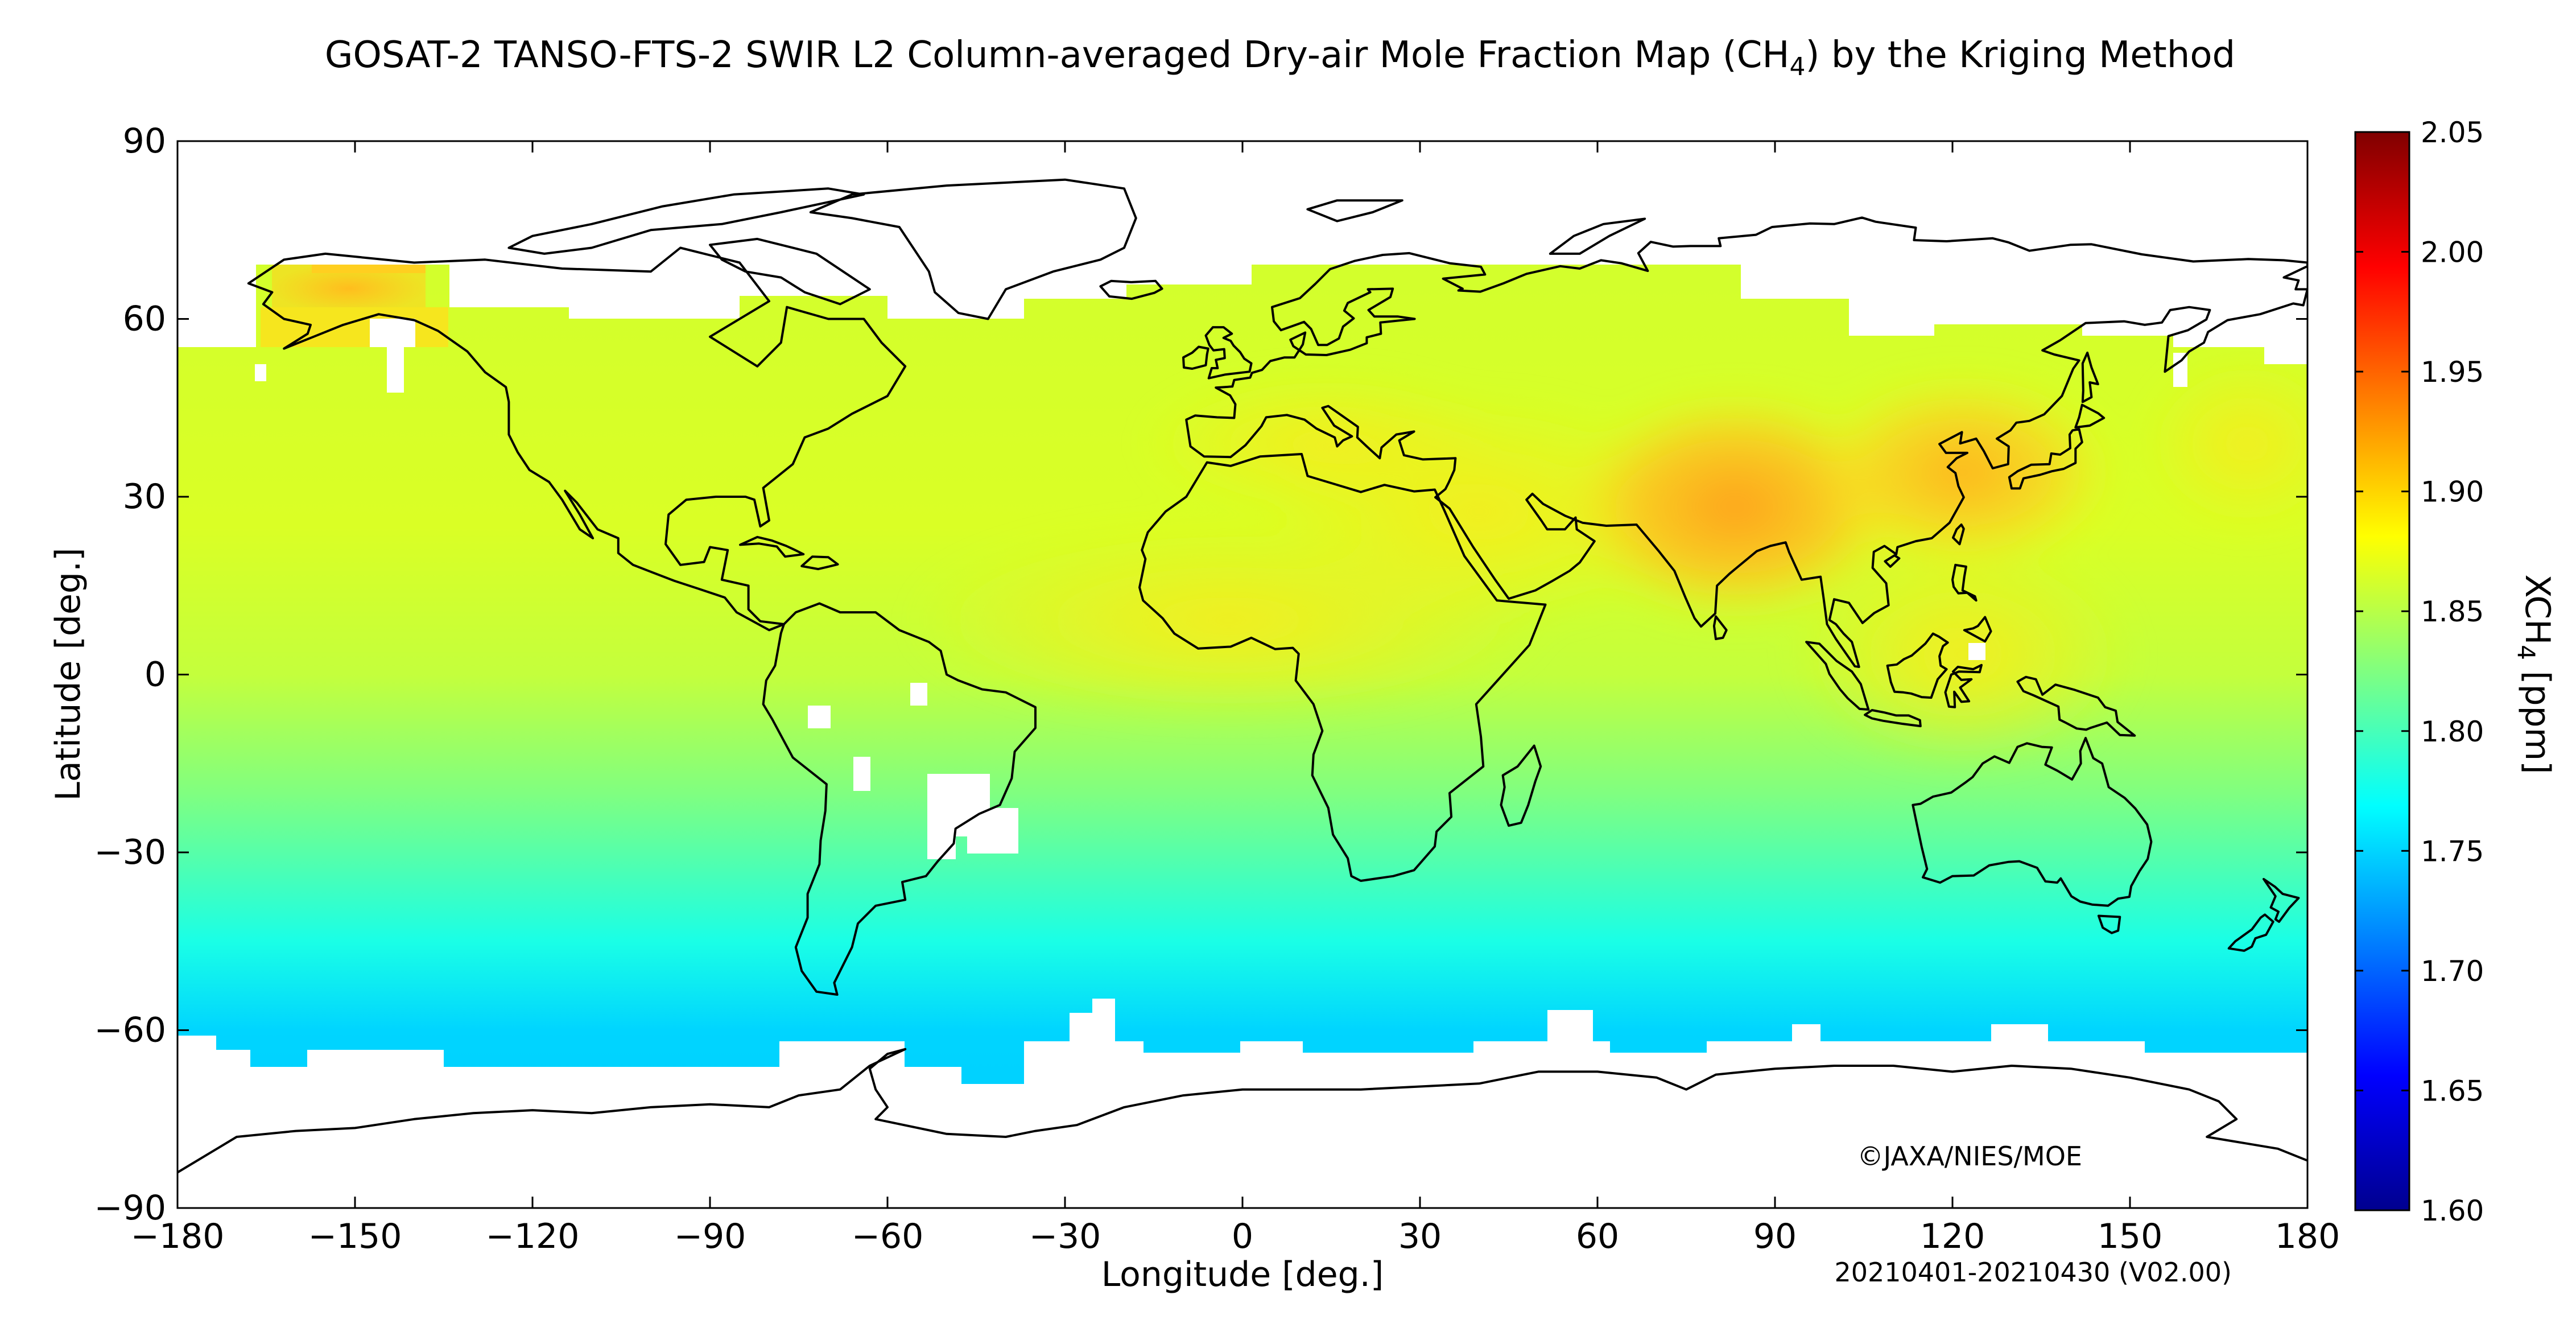 The image size is (2576, 1344). What do you see at coordinates (2109, 924) in the screenshot?
I see `coastline-tasmania` at bounding box center [2109, 924].